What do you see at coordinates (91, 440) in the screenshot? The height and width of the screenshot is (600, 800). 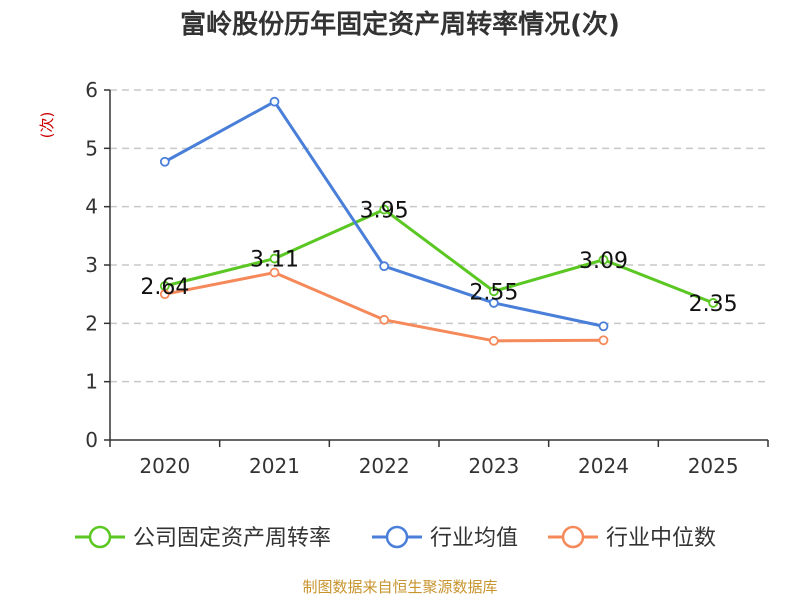 I see `y-tick-label-0: 0` at bounding box center [91, 440].